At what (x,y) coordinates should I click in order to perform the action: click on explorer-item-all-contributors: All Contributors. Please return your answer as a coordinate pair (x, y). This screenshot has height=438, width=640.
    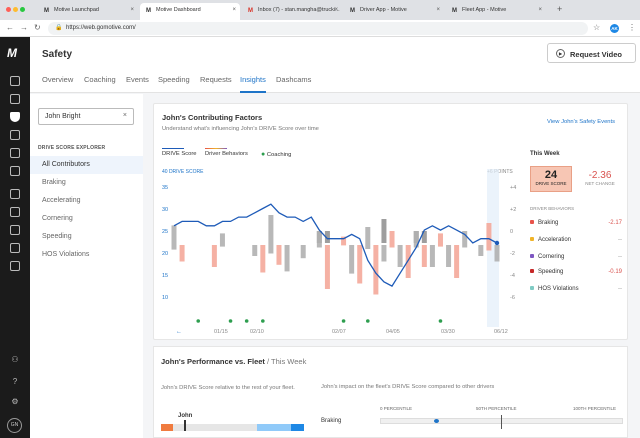
    Looking at the image, I should click on (86, 165).